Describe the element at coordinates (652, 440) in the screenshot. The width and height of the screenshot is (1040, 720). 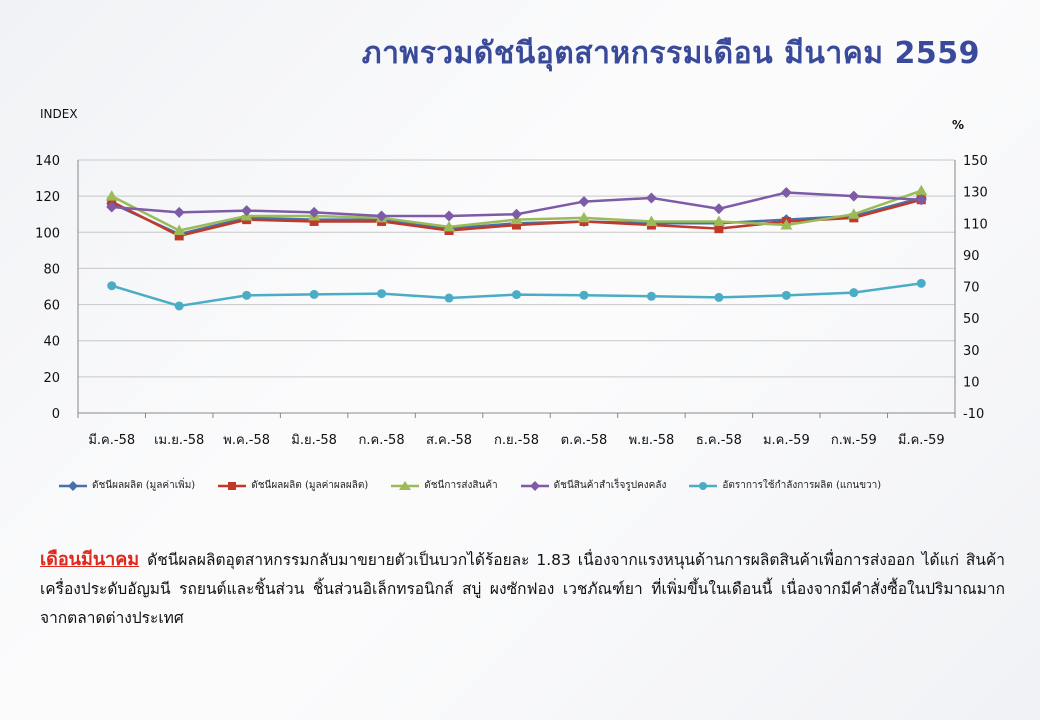
I see `x-tick-label: พ.ย.-58` at that location.